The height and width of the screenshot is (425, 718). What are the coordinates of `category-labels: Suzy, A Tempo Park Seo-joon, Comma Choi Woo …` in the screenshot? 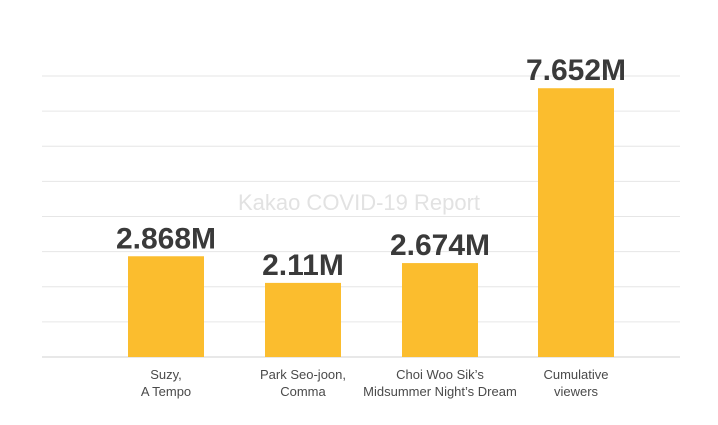 It's located at (375, 383).